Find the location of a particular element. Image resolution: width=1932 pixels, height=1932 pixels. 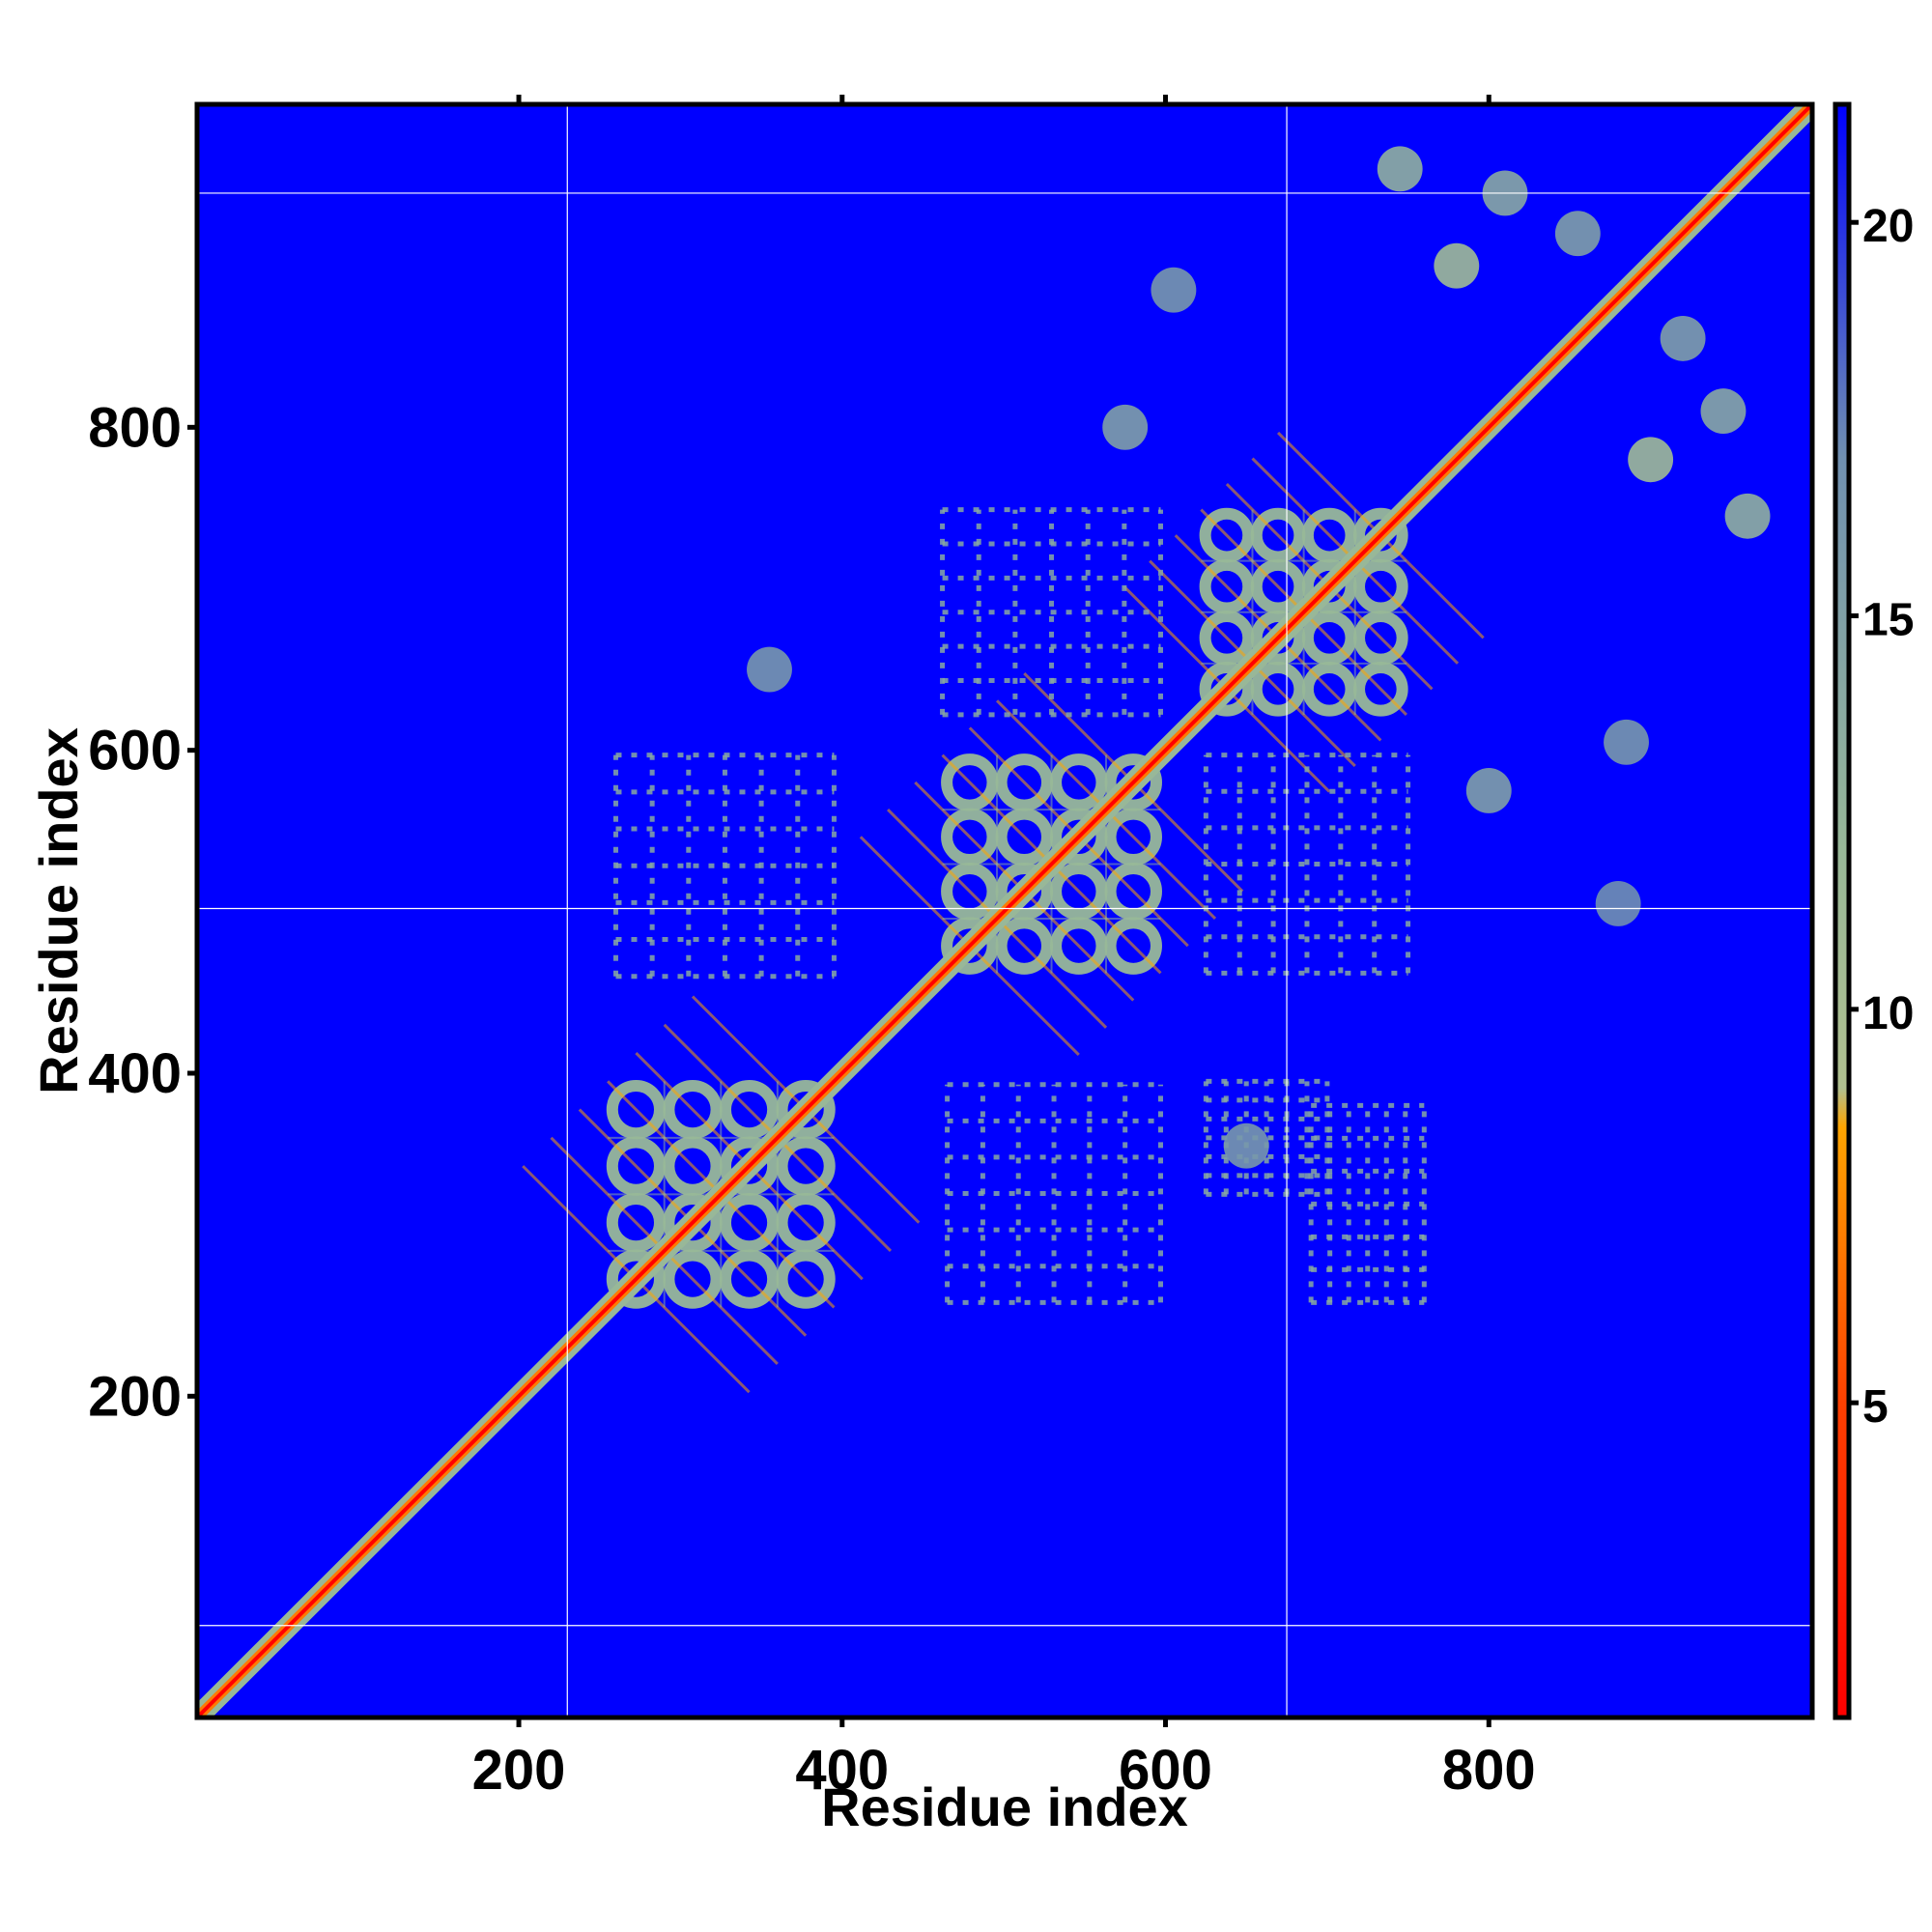

colorbar-tick-label: 5 is located at coordinates (1875, 1407).